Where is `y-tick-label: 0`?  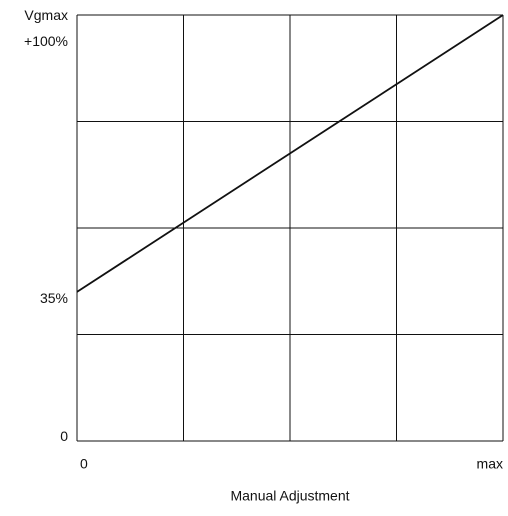 y-tick-label: 0 is located at coordinates (64, 436).